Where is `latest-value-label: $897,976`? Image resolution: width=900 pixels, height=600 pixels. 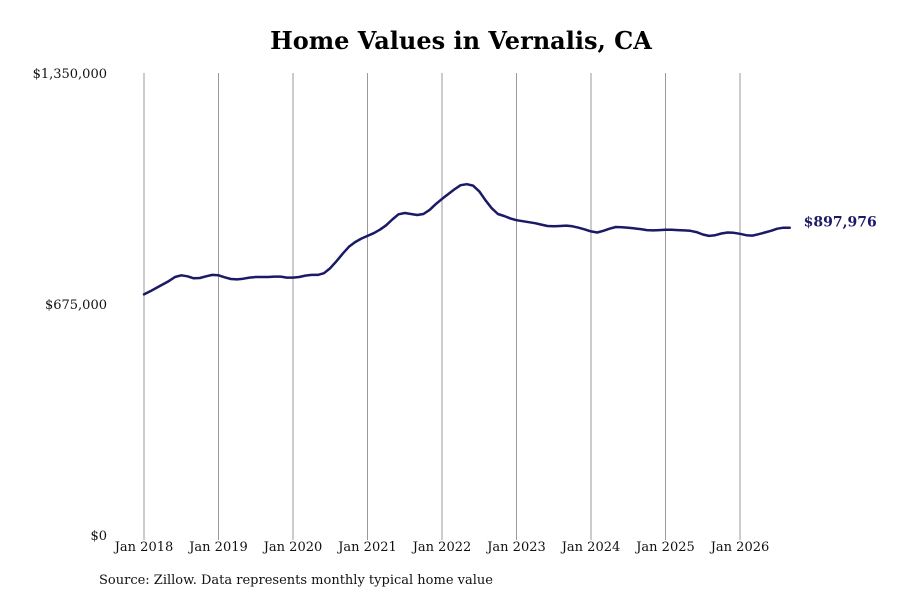
latest-value-label: $897,976 is located at coordinates (840, 223).